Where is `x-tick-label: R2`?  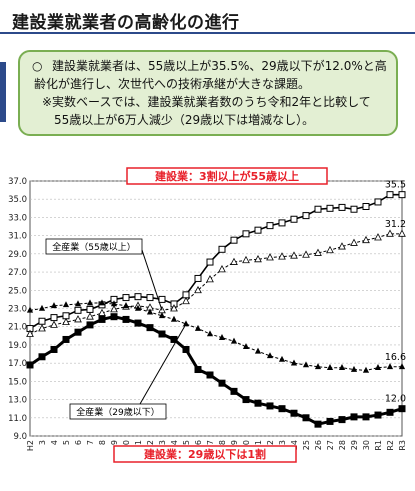
x-tick-label: R2 is located at coordinates (390, 445).